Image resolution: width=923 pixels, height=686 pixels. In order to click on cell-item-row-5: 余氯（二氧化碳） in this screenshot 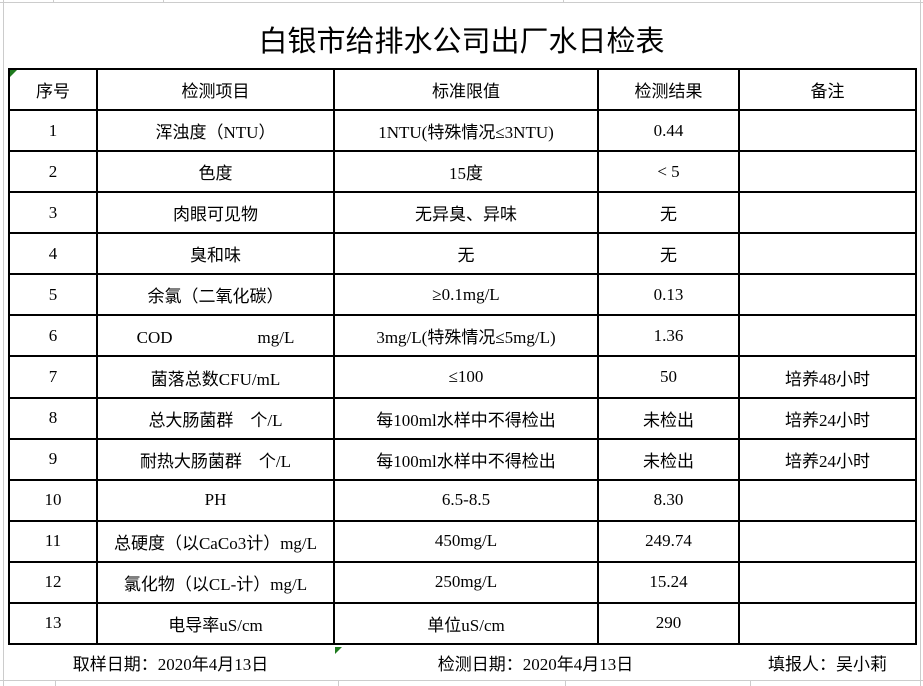, I will do `click(216, 296)`.